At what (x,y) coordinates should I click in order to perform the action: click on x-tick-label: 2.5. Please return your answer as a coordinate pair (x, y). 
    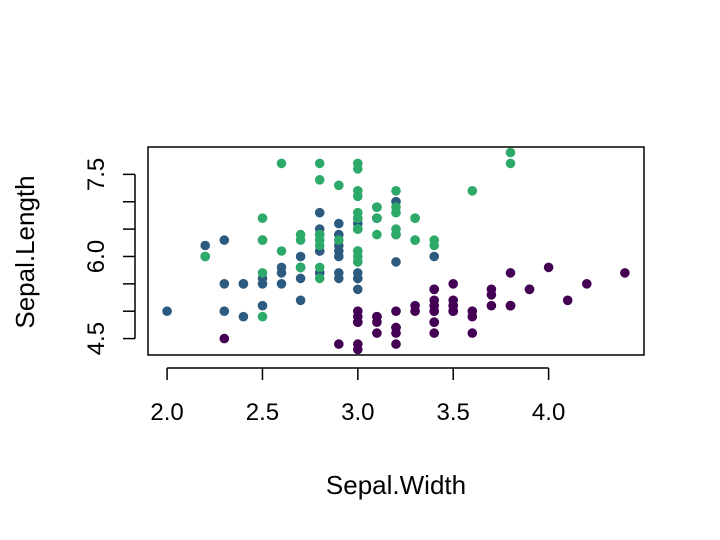
    Looking at the image, I should click on (262, 412).